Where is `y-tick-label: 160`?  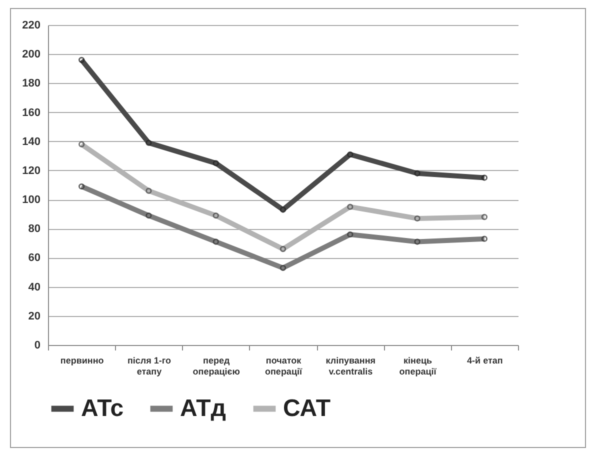
y-tick-label: 160 is located at coordinates (31, 112).